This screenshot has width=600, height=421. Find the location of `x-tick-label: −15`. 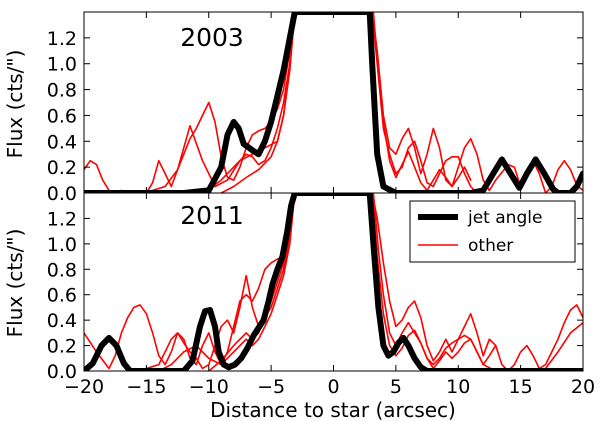

x-tick-label: −15 is located at coordinates (146, 387).